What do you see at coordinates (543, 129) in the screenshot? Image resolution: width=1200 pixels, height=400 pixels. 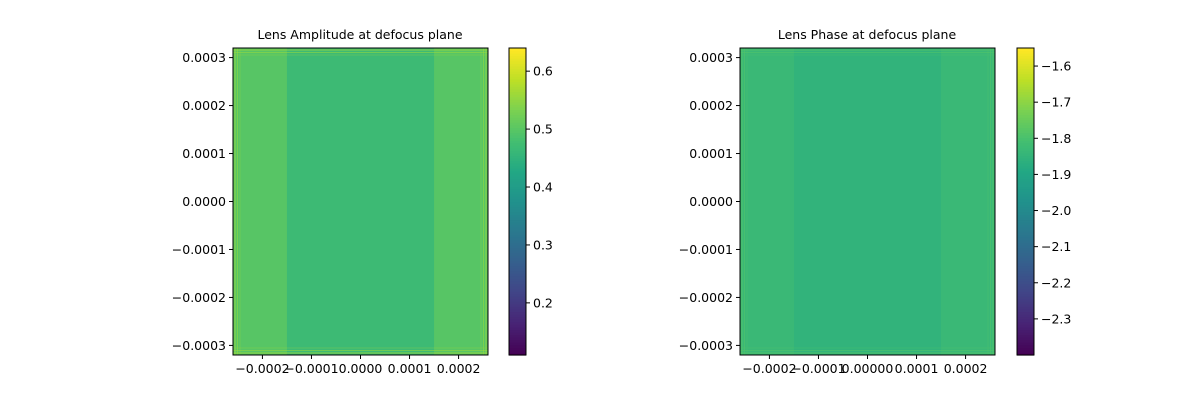 I see `colorbar-tick-label: 0.5` at bounding box center [543, 129].